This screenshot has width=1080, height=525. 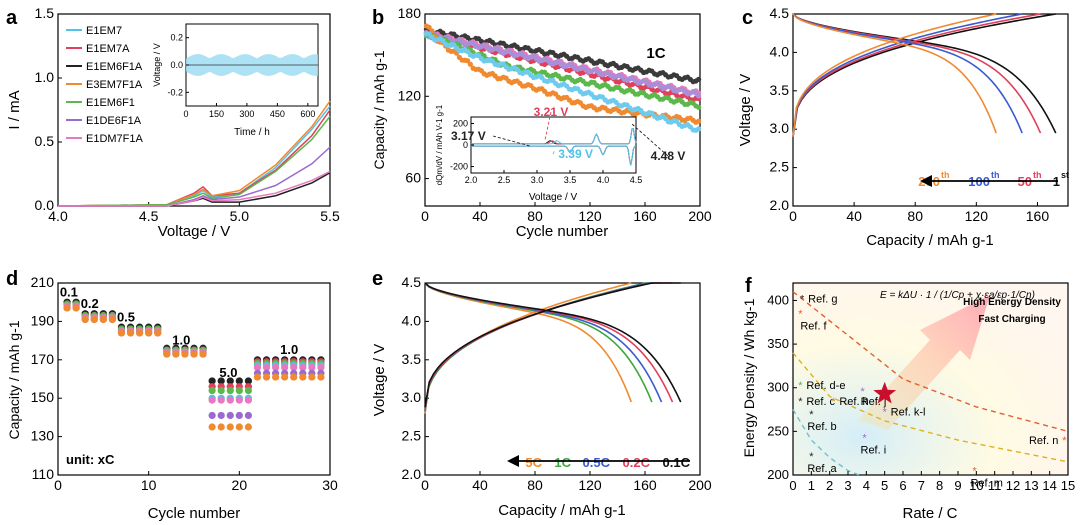 What do you see at coordinates (378, 18) in the screenshot?
I see `panel-b-label: b` at bounding box center [378, 18].